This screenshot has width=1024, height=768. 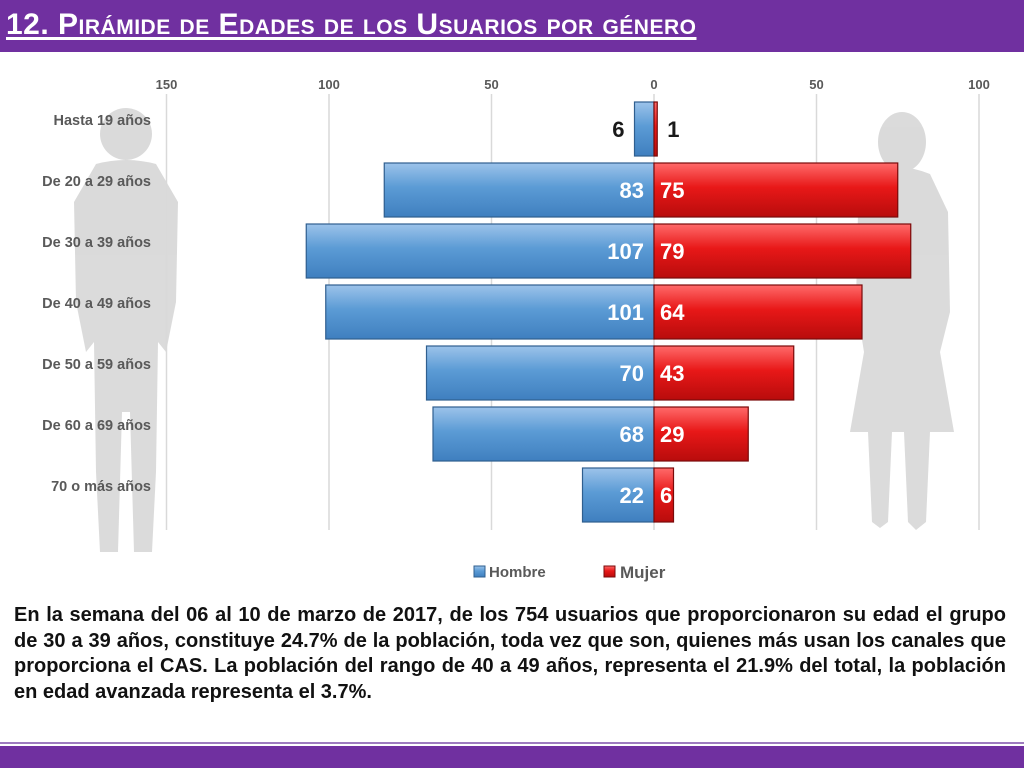 I want to click on category-label: De 40 a 49 años, so click(x=96, y=304).